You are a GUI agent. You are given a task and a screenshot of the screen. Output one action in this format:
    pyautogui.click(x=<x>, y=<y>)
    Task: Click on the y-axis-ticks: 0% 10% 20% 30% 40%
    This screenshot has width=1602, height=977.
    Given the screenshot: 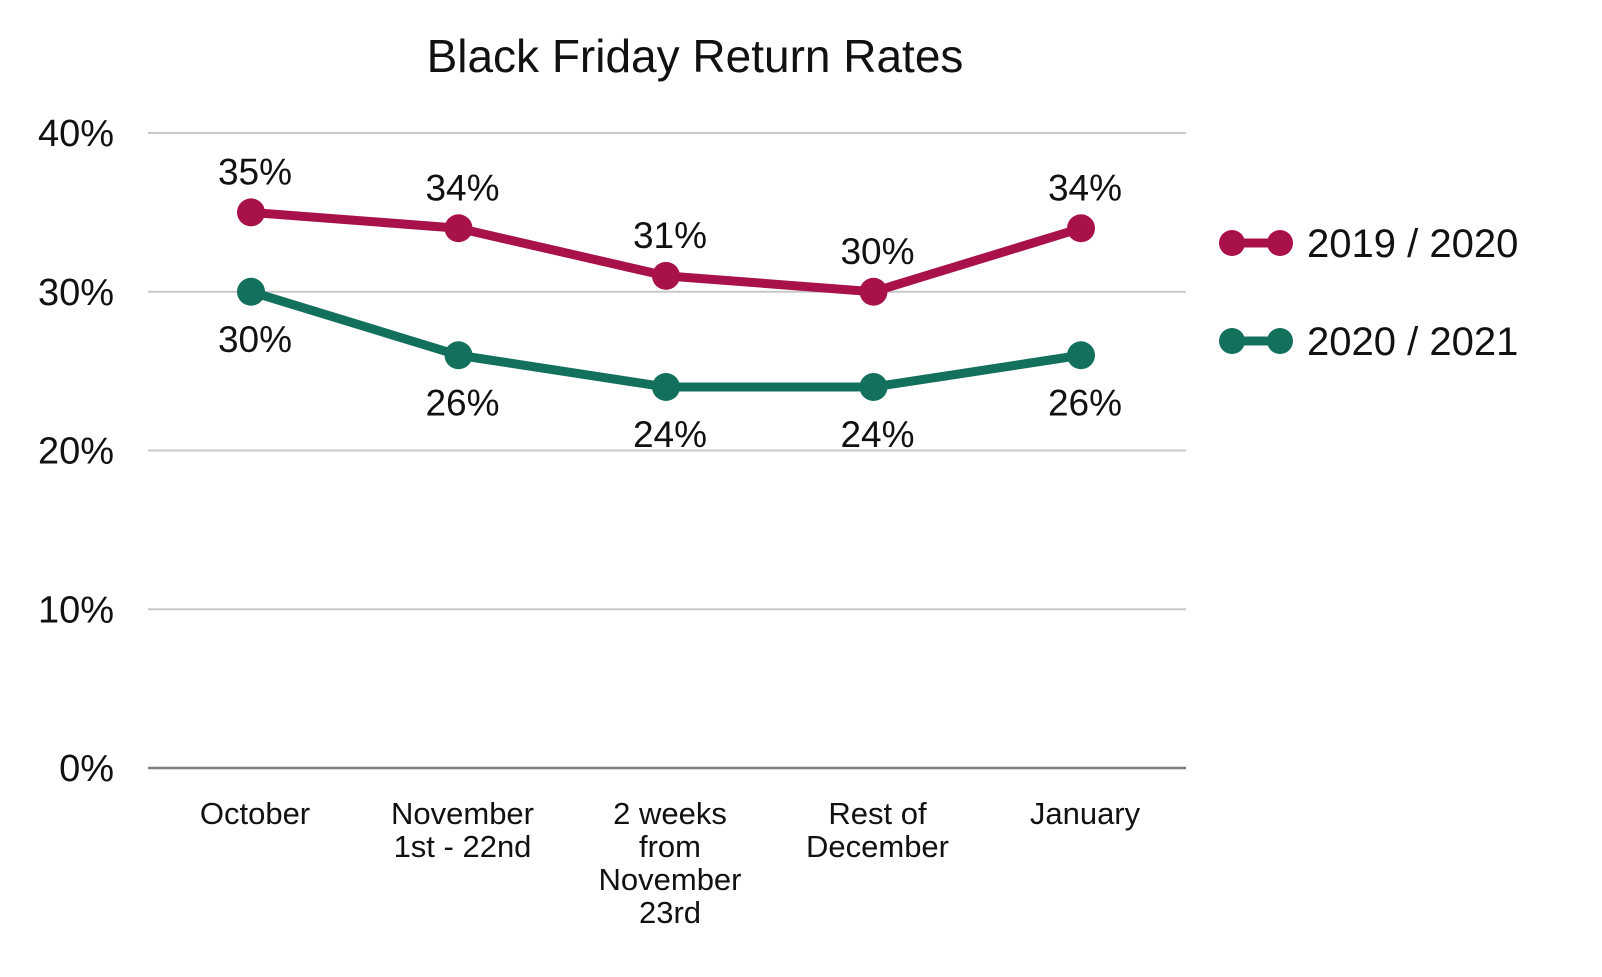 What is the action you would take?
    pyautogui.click(x=76, y=451)
    